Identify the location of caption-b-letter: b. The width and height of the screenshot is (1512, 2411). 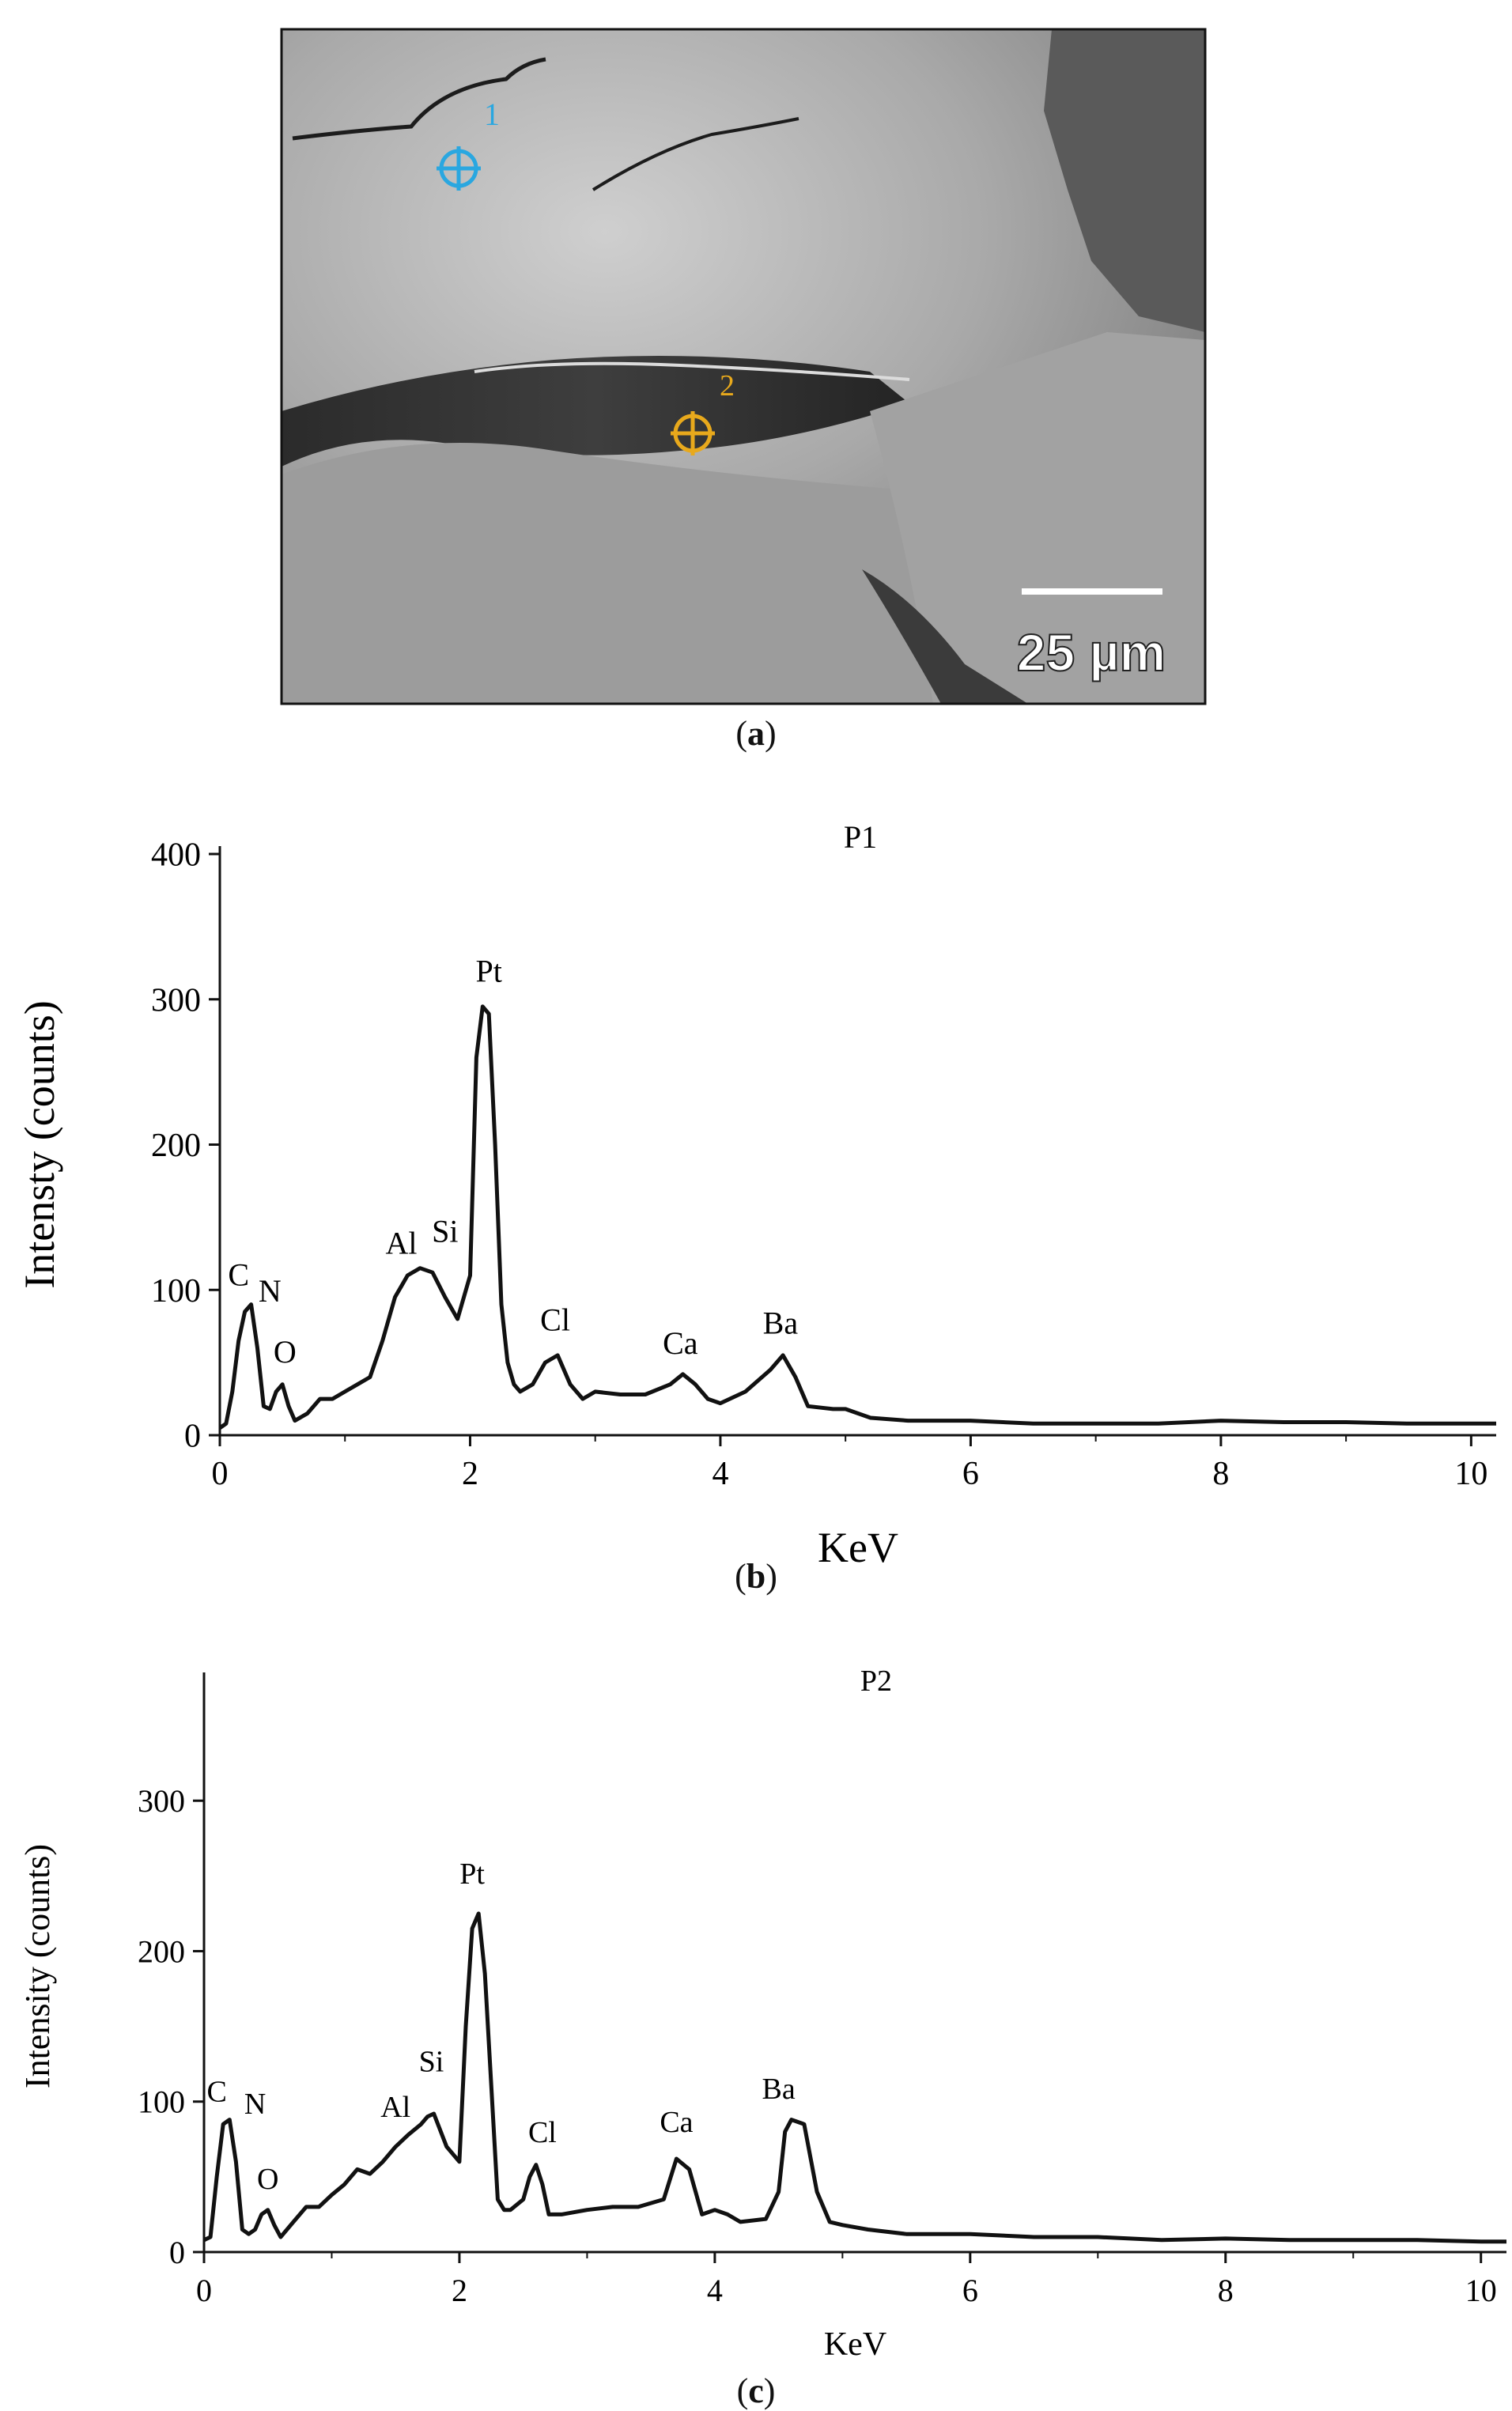
(756, 1576).